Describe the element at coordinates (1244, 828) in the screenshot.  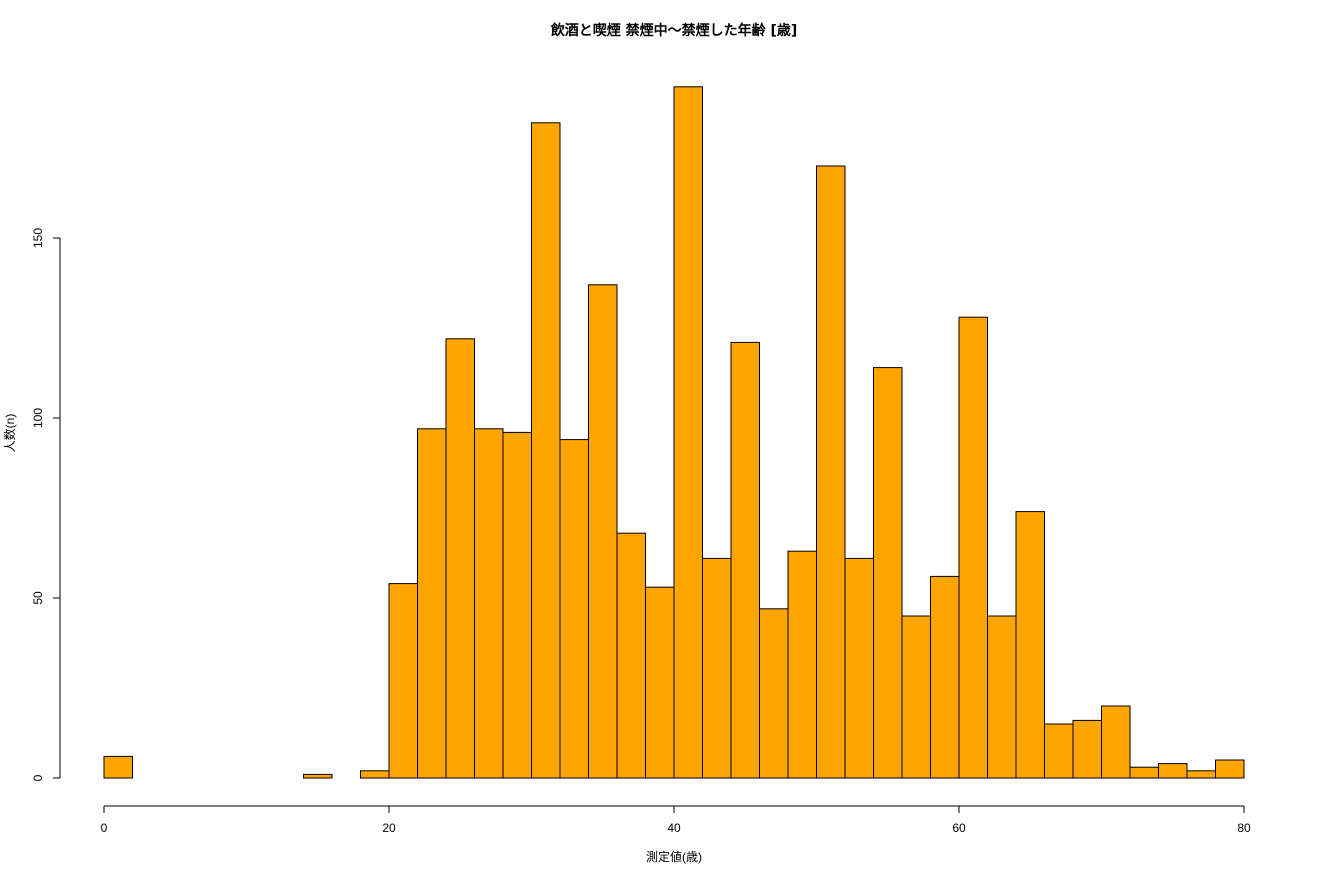
I see `x-tick-label: 80` at that location.